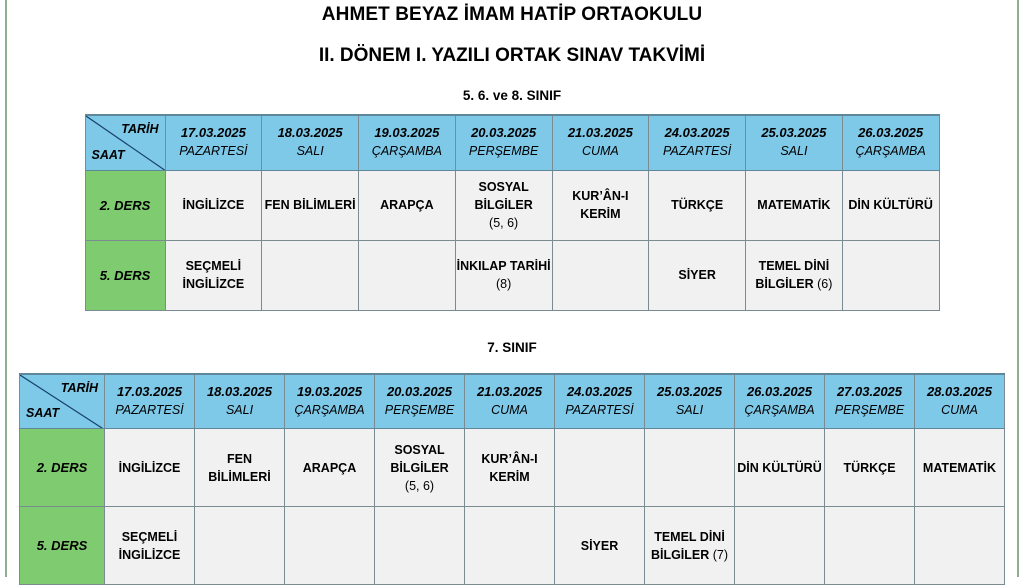 The image size is (1024, 585). Describe the element at coordinates (890, 132) in the screenshot. I see `header-date: 26.03.2025` at that location.